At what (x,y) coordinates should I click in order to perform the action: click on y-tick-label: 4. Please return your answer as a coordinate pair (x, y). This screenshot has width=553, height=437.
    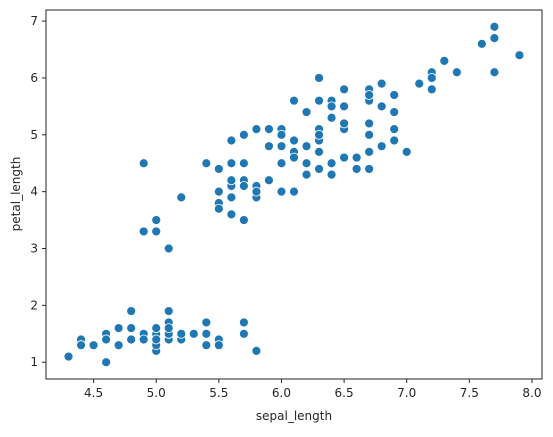
    Looking at the image, I should click on (34, 192).